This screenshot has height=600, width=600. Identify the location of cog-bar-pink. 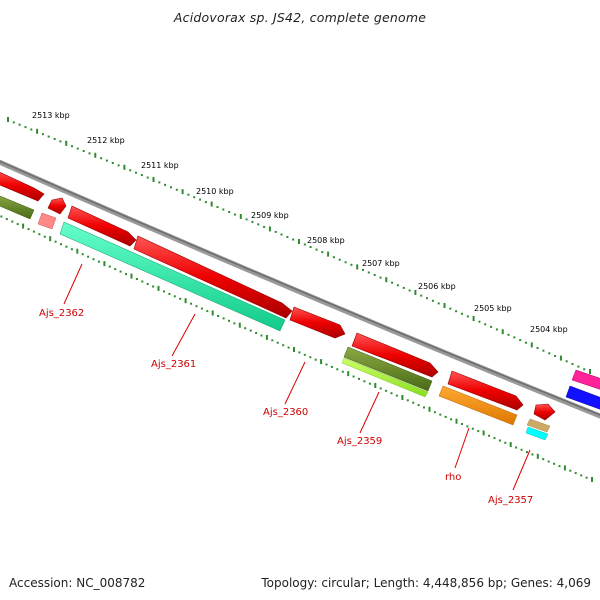
(585, 379).